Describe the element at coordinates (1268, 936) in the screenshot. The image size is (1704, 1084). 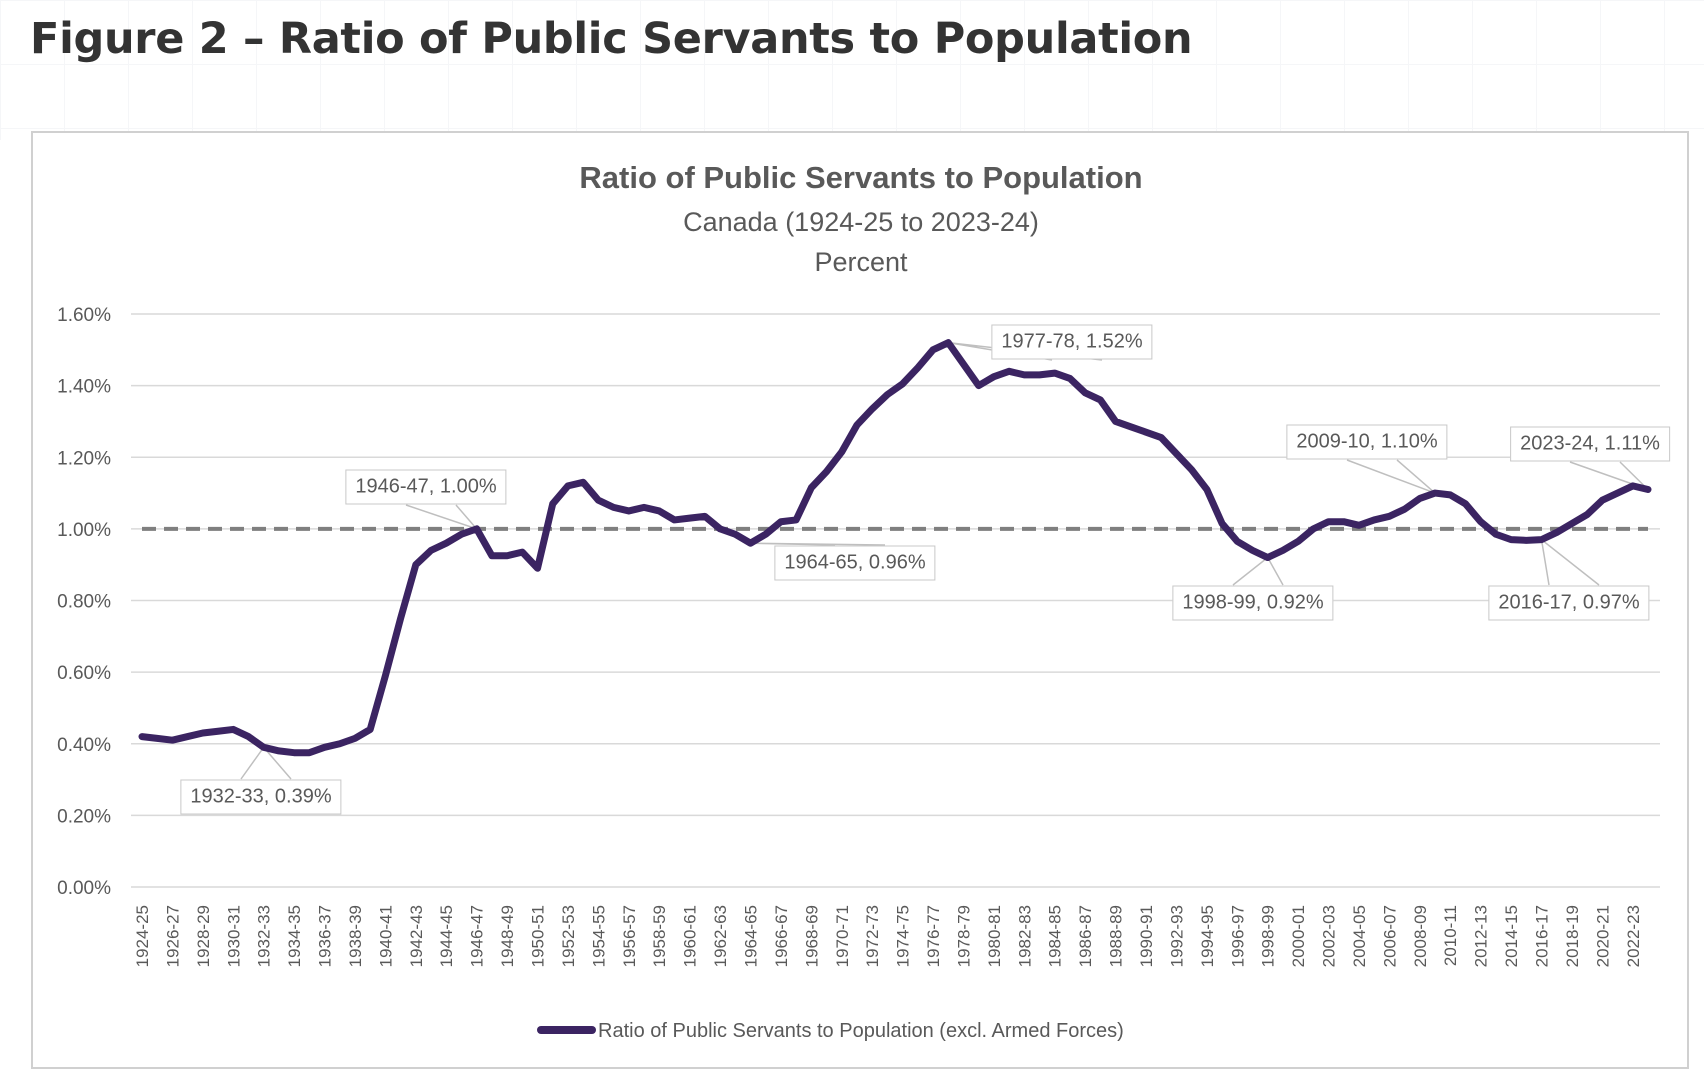
I see `x-tick-label: 1998-99` at that location.